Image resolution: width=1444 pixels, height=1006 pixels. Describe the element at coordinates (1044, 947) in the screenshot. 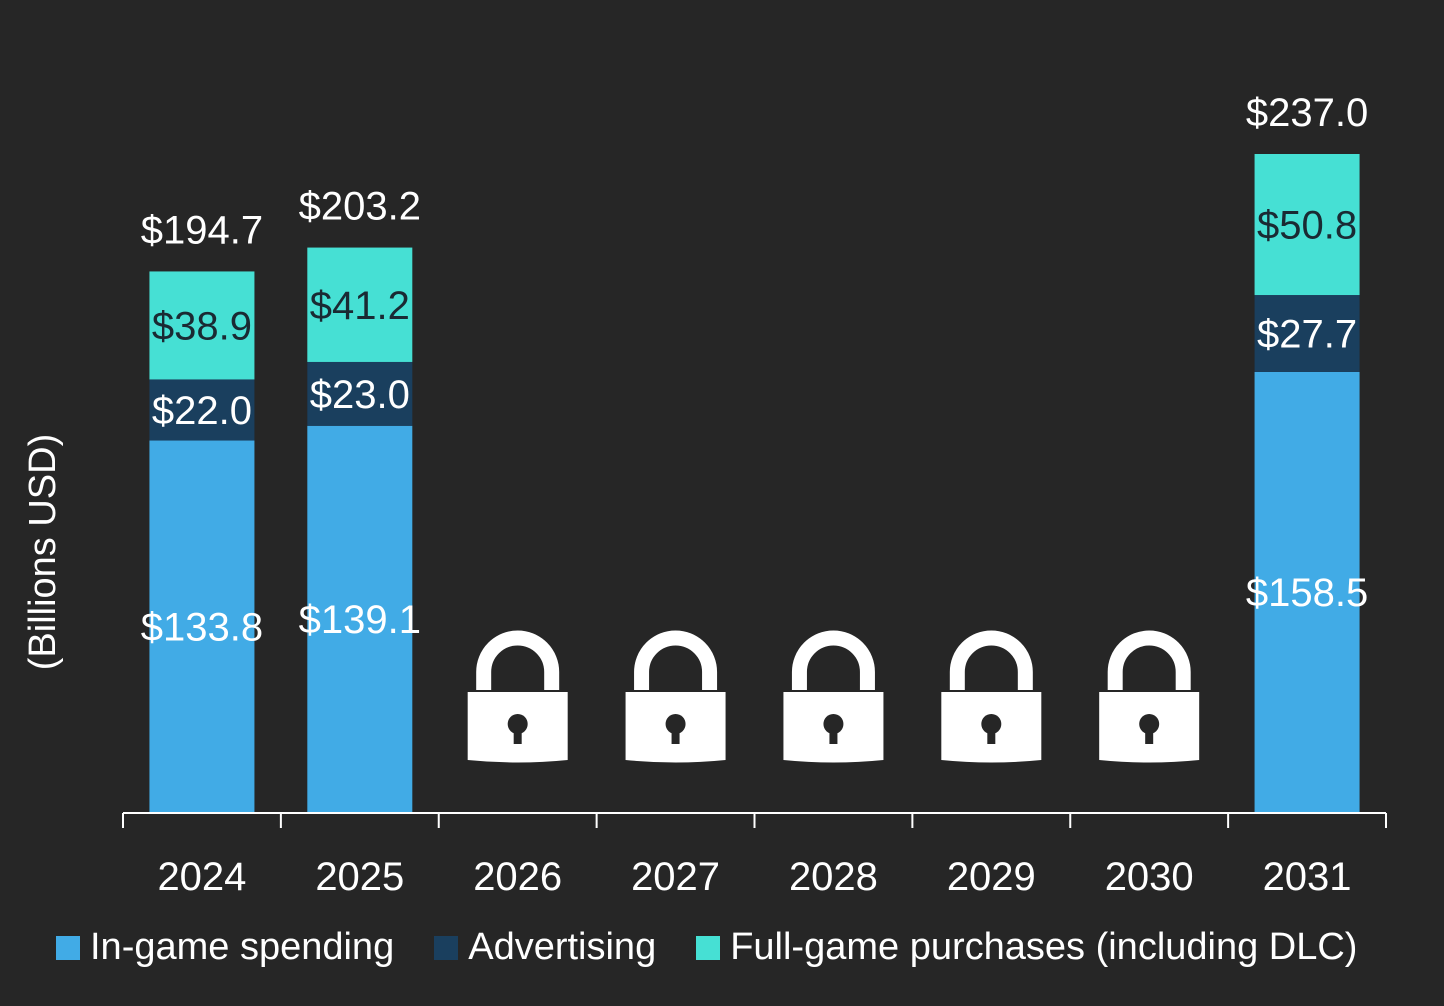

I see `legend-label: Full-game purchases (including DLC)` at that location.